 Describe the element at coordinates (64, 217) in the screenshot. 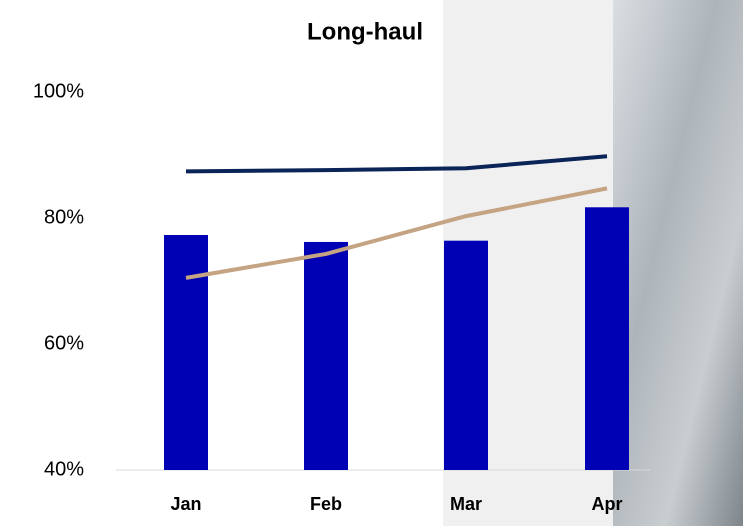

I see `y-tick-label: 80%` at that location.